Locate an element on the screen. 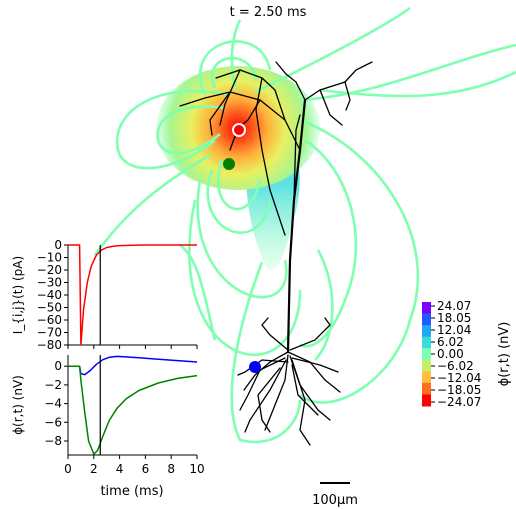  x-tick-label: 0 is located at coordinates (68, 469).